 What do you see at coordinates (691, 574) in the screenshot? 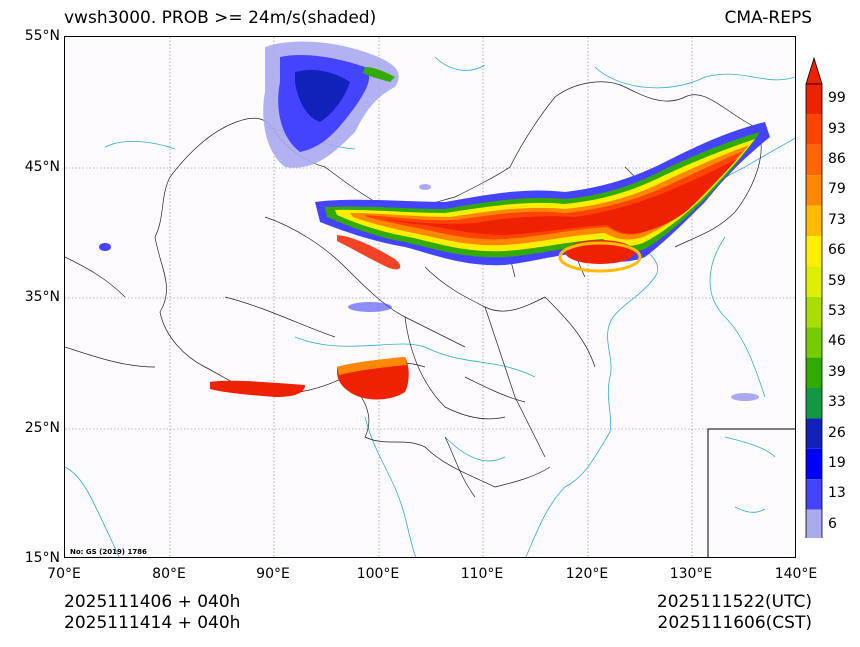
I see `lon-label-130: 130°E` at bounding box center [691, 574].